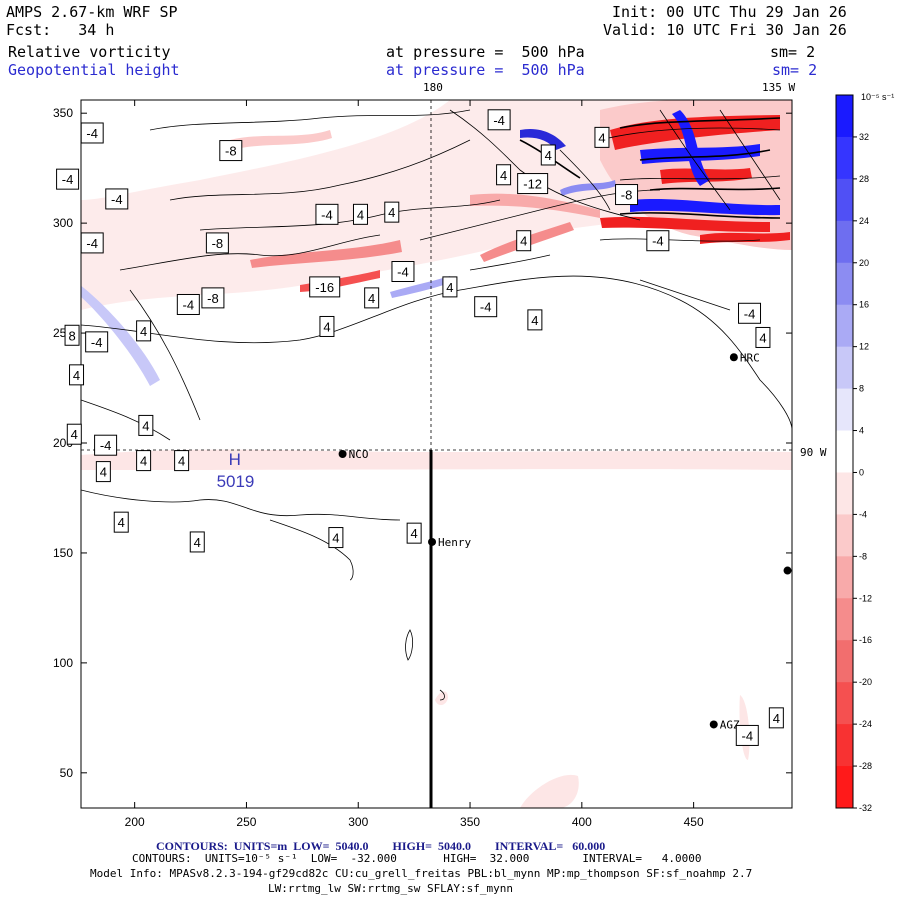 Image resolution: width=900 pixels, height=900 pixels. What do you see at coordinates (729, 12) in the screenshot?
I see `init-time: Init: 00 UTC Thu 29 Jan 26` at bounding box center [729, 12].